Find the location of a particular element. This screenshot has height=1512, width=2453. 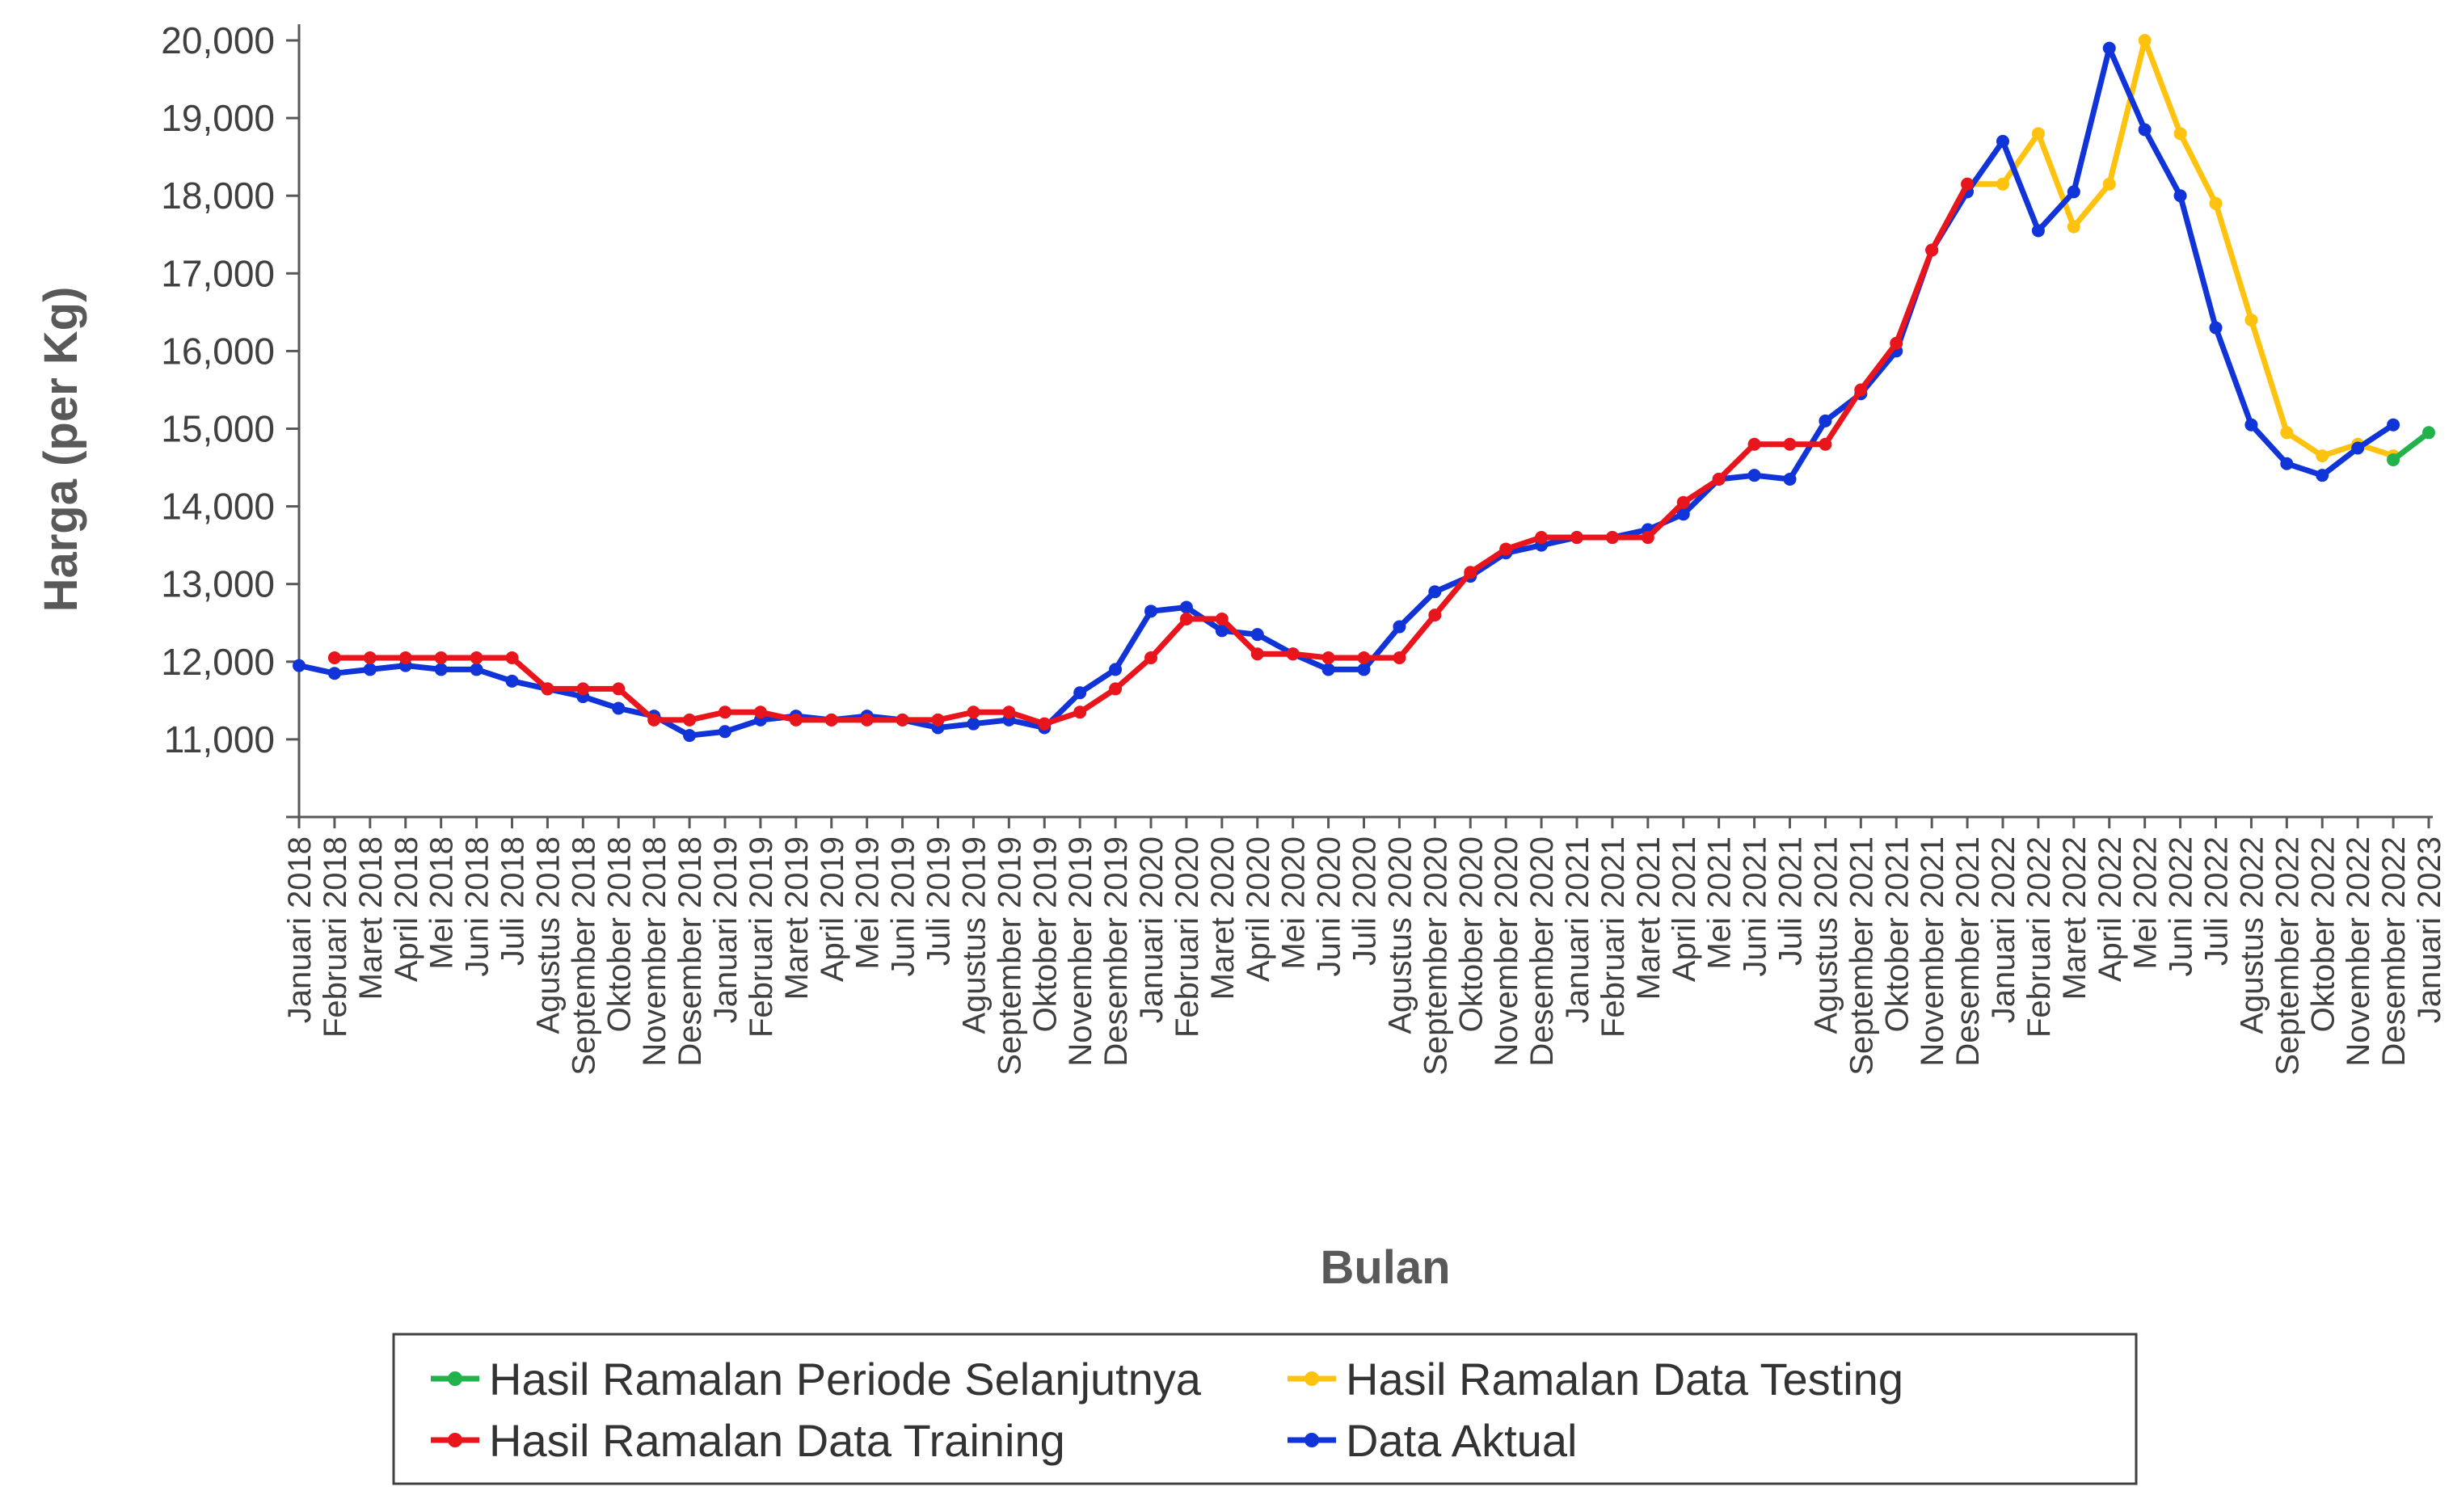

x-tick-label: Januari 2018 is located at coordinates (300, 929).